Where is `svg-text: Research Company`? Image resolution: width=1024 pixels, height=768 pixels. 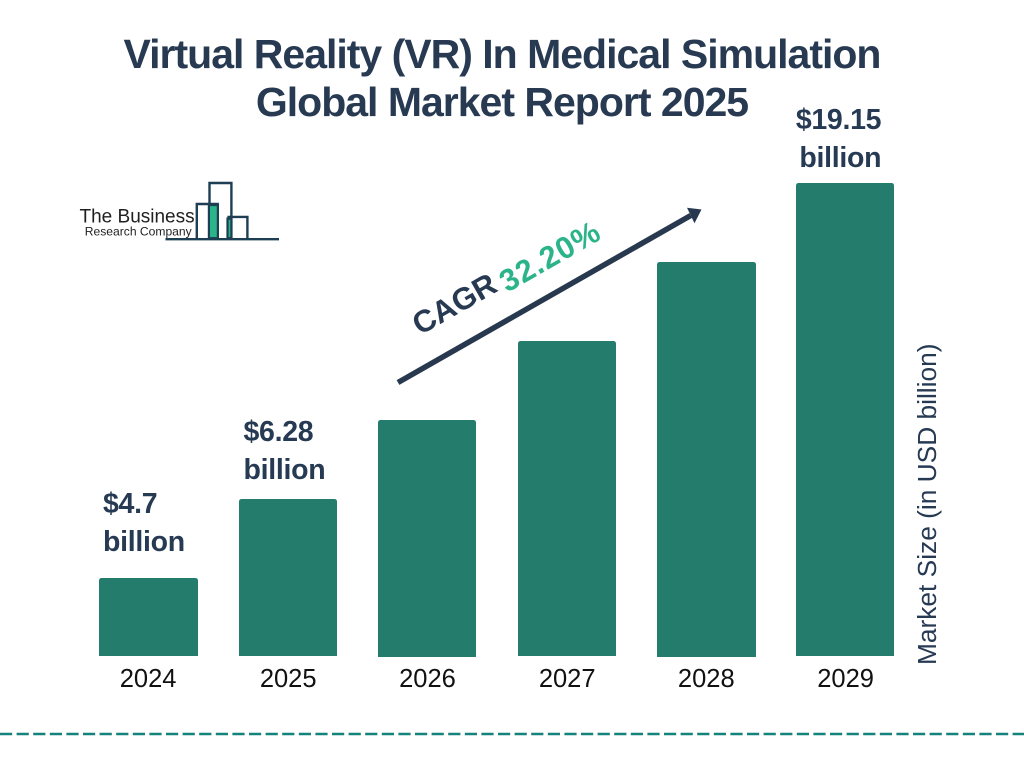
svg-text: Research Company is located at coordinates (139, 232).